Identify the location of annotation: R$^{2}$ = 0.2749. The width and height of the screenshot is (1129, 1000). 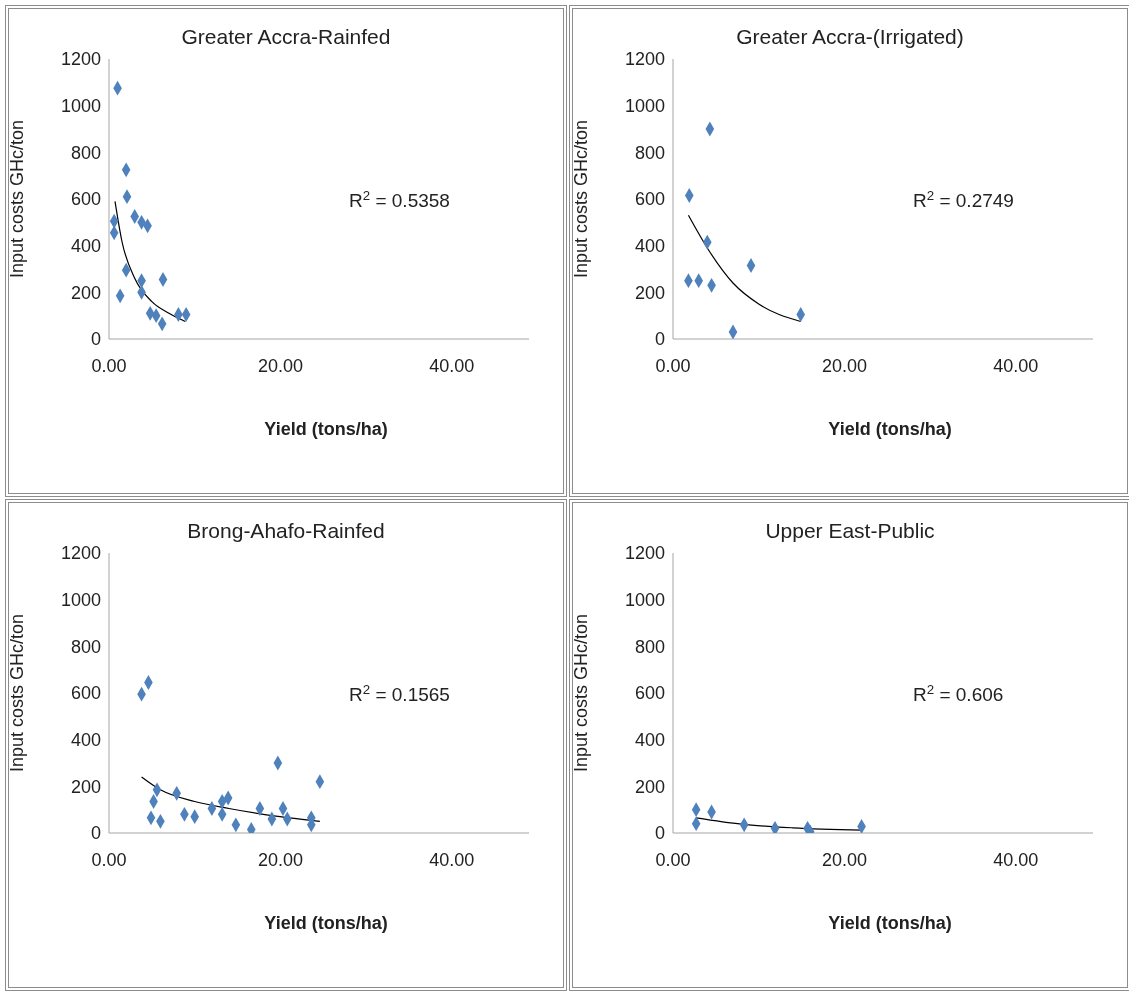
(963, 199).